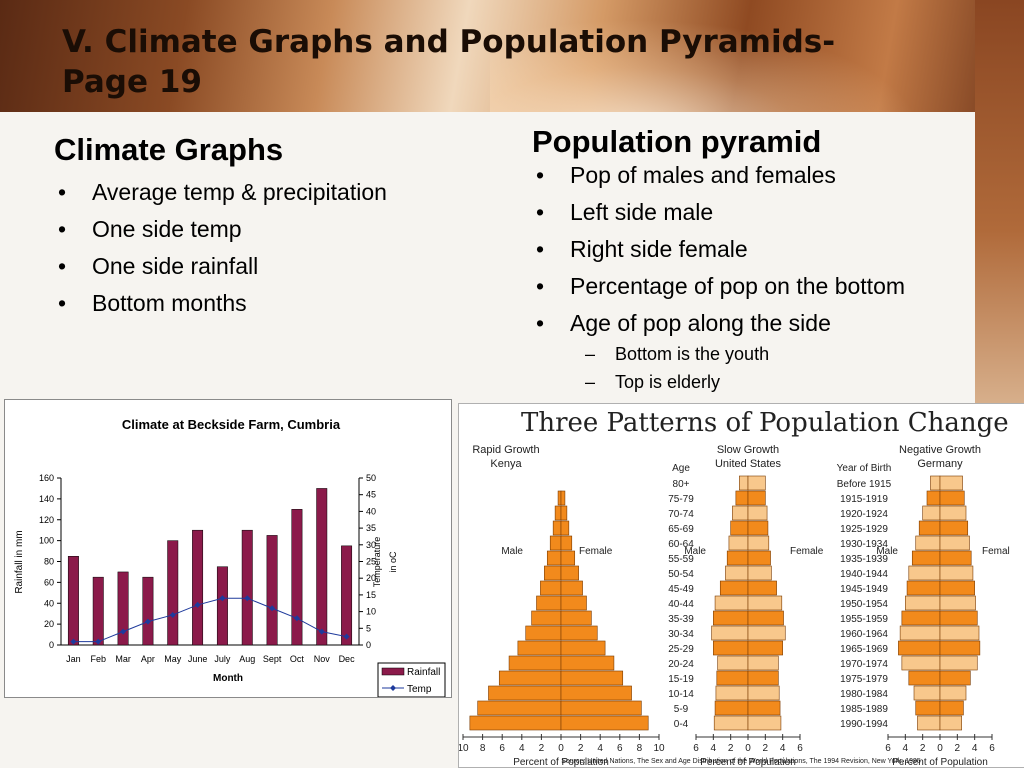 The width and height of the screenshot is (1024, 768). What do you see at coordinates (371, 528) in the screenshot?
I see `y2-tick-label: 35` at bounding box center [371, 528].